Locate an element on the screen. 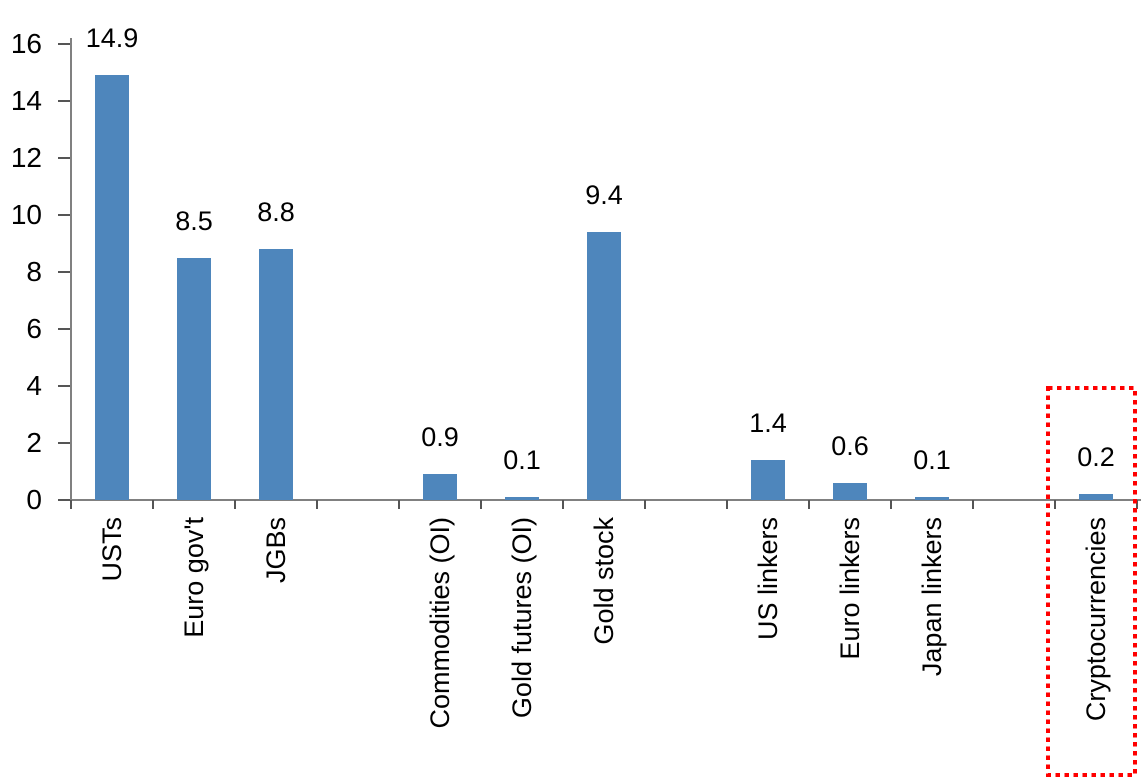 The image size is (1146, 780). category-label-japan-linkers: Japan linkers is located at coordinates (932, 597).